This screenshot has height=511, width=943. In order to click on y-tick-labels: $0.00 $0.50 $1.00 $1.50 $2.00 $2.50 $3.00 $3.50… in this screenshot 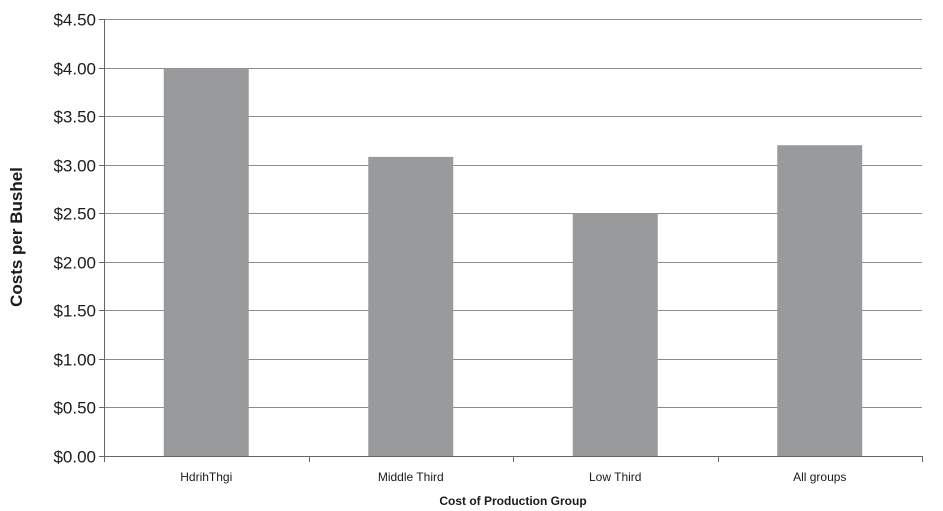, I will do `click(74, 239)`.